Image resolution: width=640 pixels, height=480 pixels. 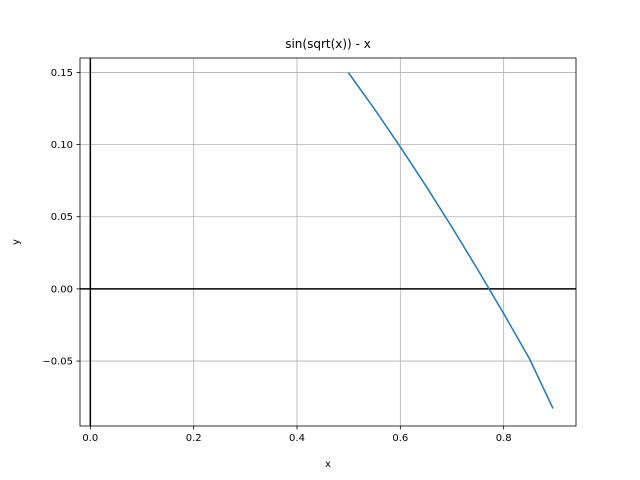 I want to click on y-tick-label: 0.10, so click(x=62, y=145).